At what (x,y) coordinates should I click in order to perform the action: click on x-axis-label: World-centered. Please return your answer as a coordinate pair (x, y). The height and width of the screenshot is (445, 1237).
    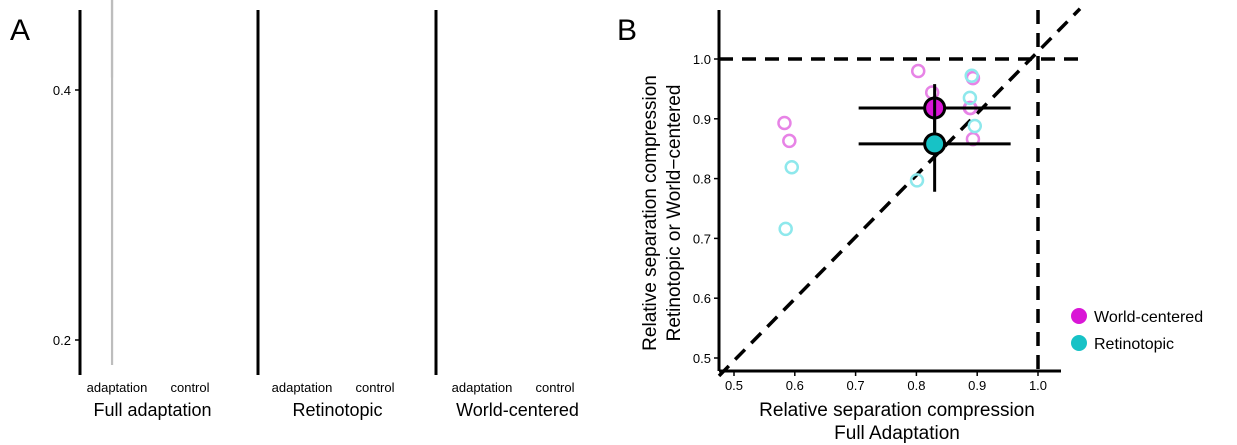
    Looking at the image, I should click on (517, 410).